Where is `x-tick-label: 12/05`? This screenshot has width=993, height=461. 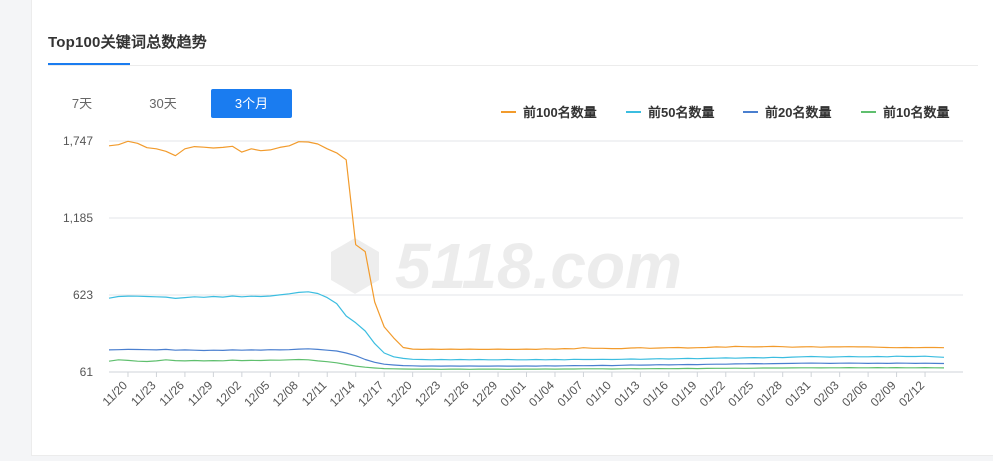
x-tick-label: 12/05 is located at coordinates (256, 393).